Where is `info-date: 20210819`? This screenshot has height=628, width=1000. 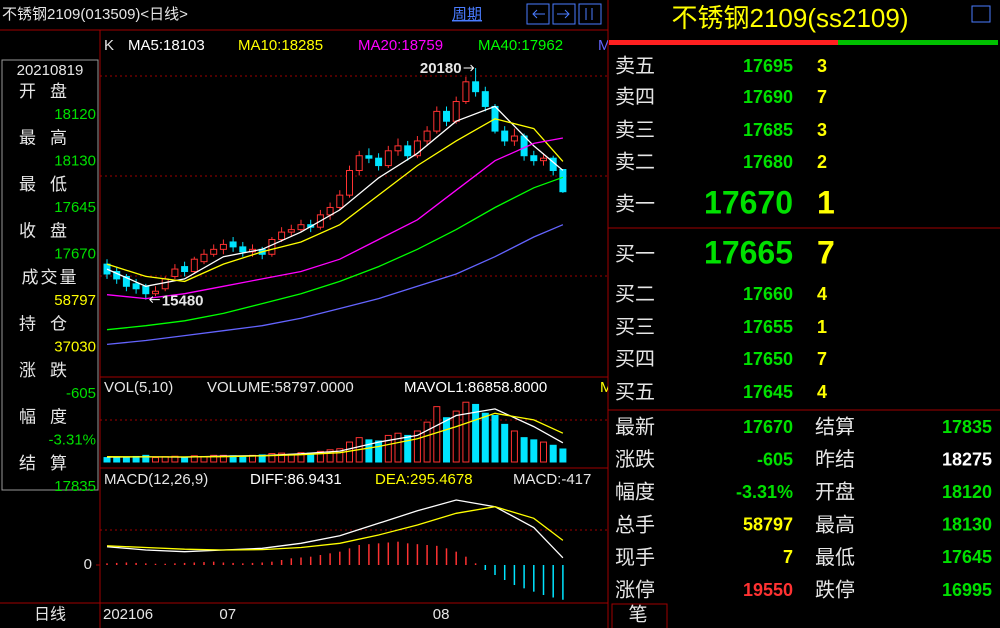 info-date: 20210819 is located at coordinates (50, 70).